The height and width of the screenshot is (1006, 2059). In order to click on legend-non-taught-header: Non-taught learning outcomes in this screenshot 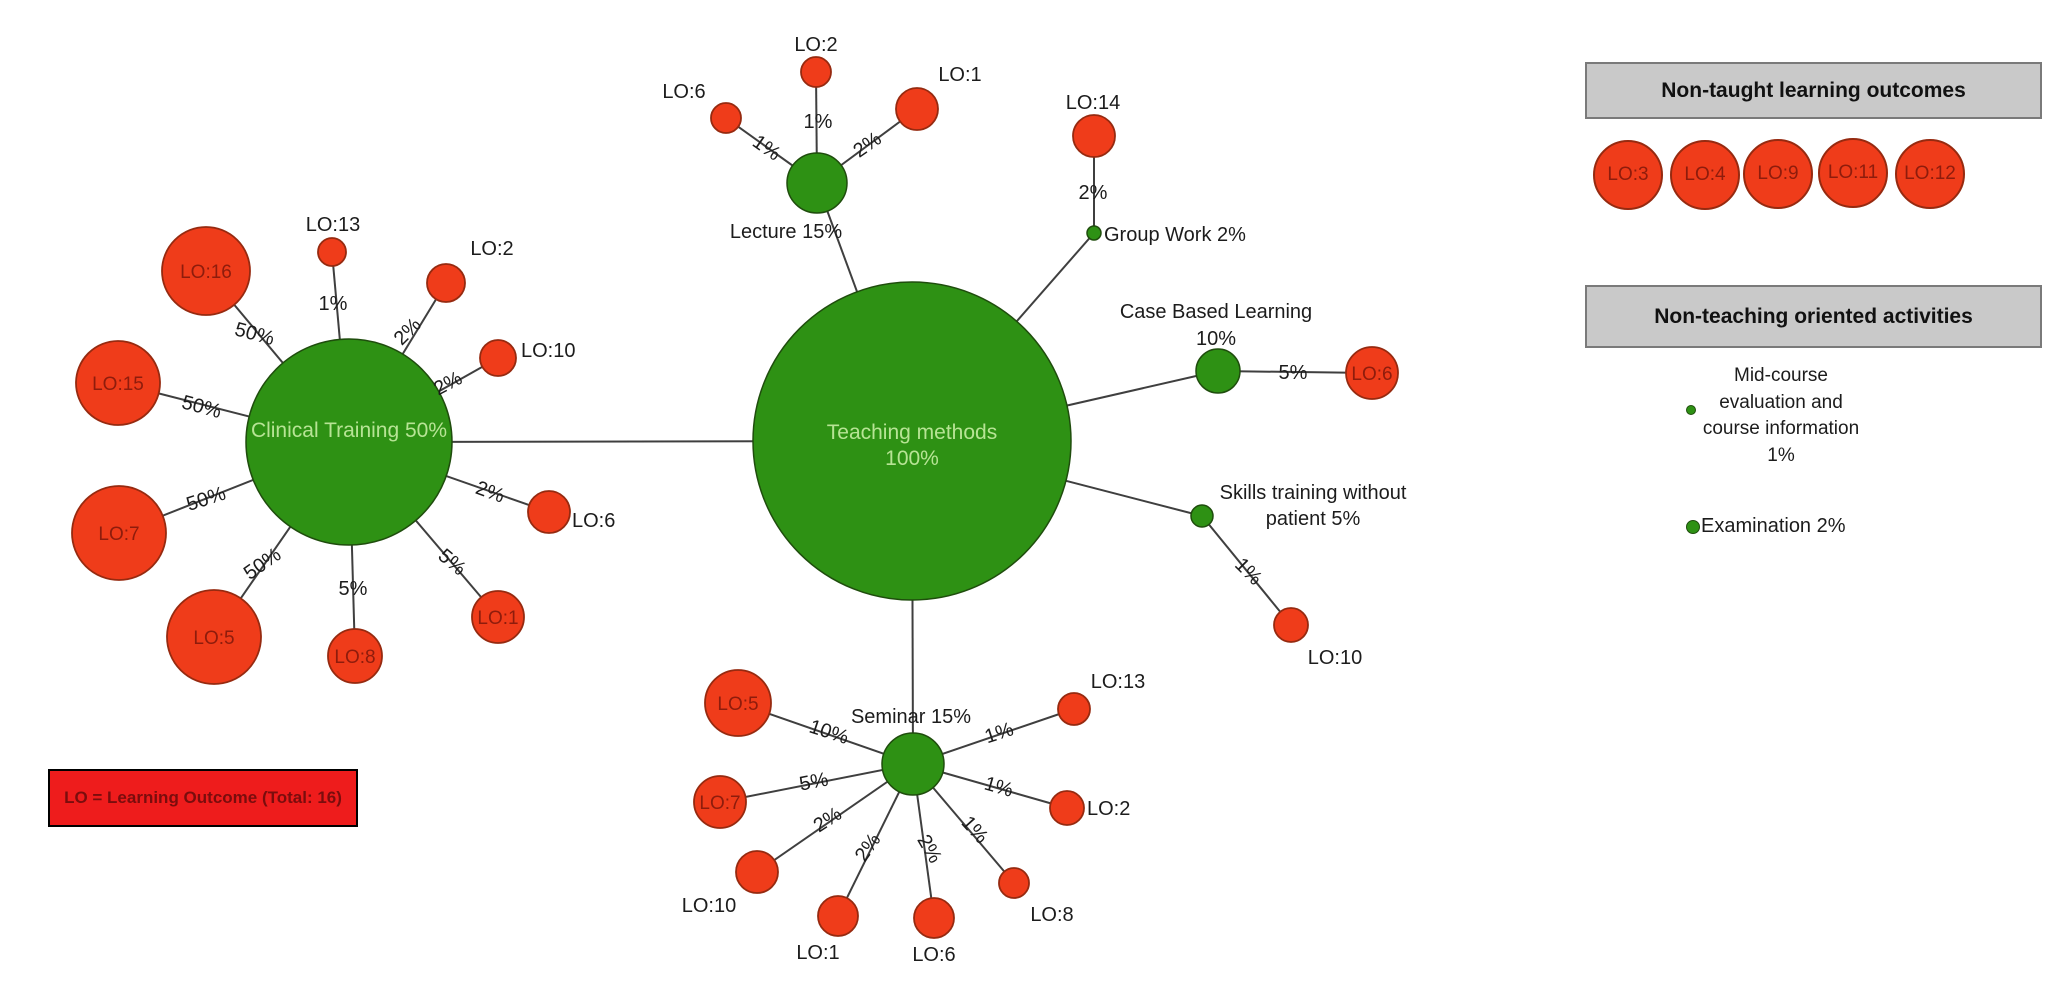, I will do `click(1813, 90)`.